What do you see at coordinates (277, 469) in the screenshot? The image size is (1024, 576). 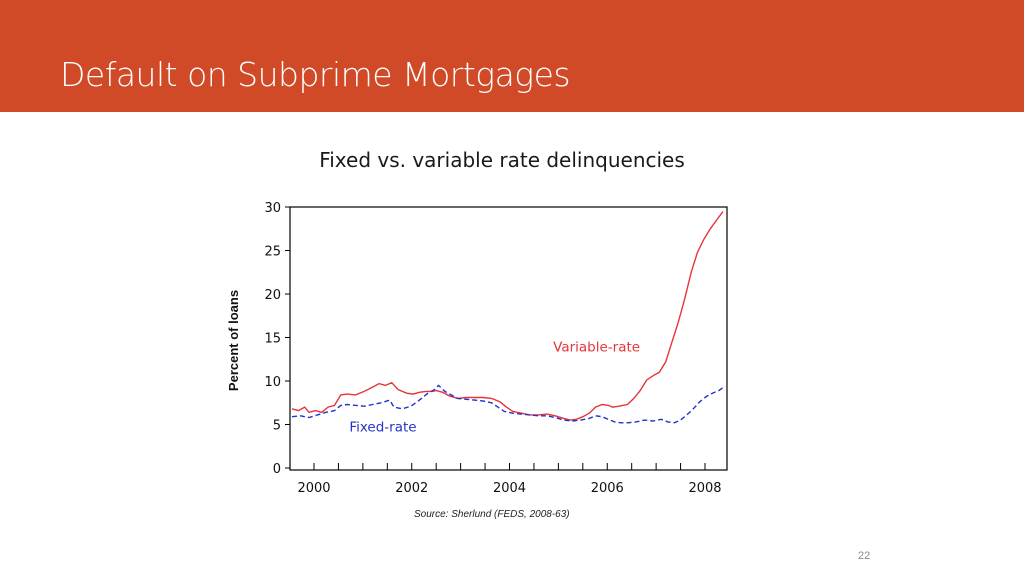 I see `y-tick-label: 0` at bounding box center [277, 469].